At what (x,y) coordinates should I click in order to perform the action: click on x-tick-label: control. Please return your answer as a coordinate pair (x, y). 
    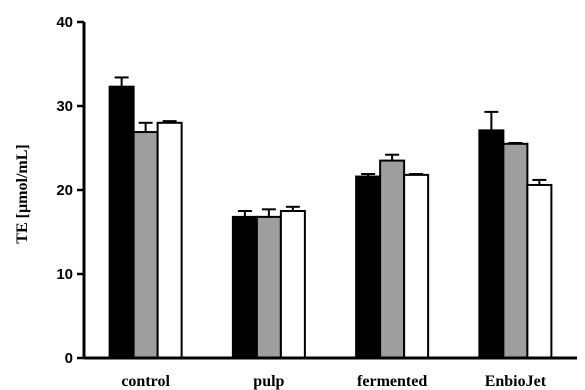
    Looking at the image, I should click on (145, 381).